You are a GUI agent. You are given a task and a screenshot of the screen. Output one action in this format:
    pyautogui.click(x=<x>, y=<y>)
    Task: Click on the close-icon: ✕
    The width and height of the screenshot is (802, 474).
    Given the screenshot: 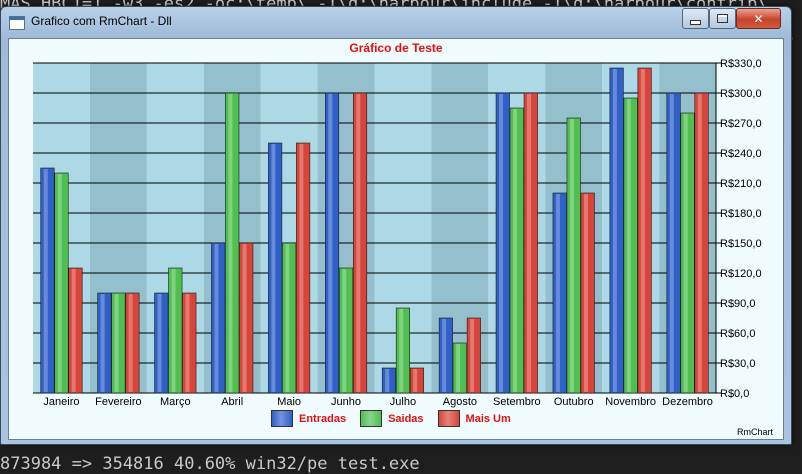 What is the action you would take?
    pyautogui.click(x=758, y=18)
    